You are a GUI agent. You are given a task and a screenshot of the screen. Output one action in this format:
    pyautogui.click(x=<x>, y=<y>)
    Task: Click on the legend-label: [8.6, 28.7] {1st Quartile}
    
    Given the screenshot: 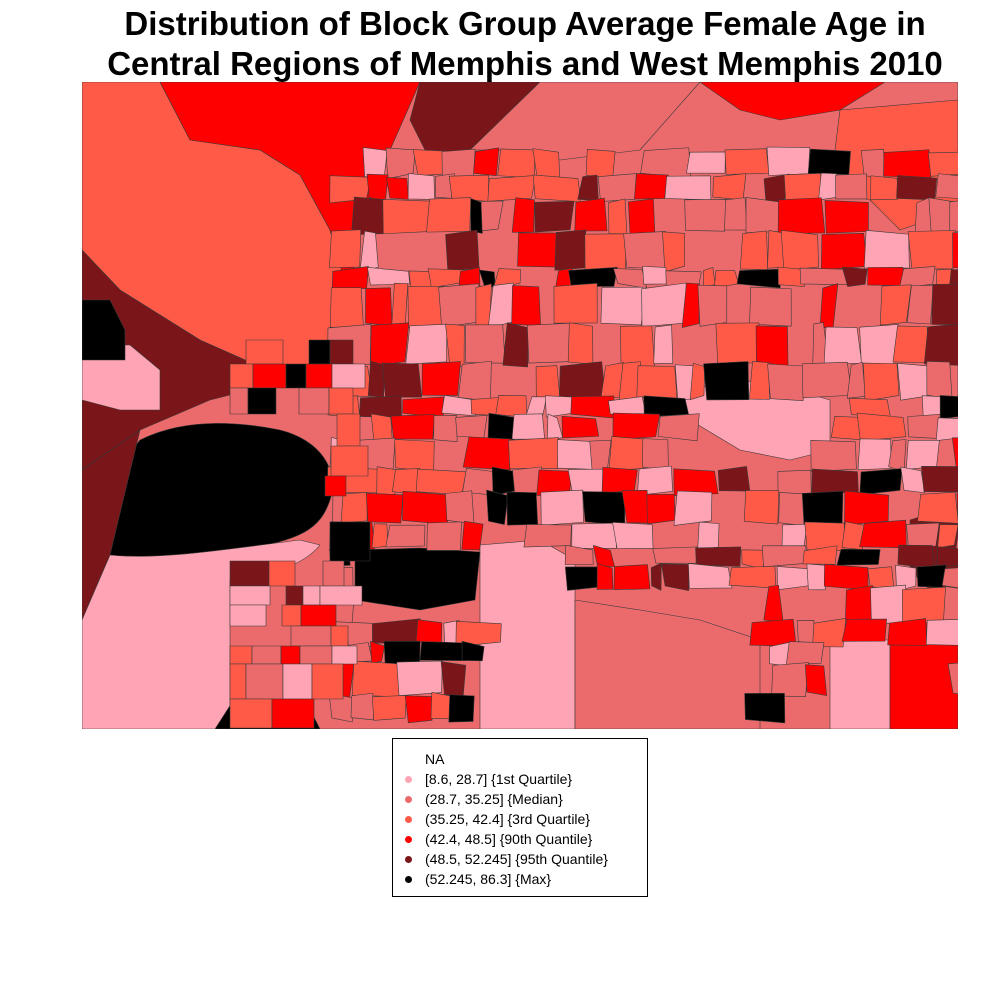 What is the action you would take?
    pyautogui.click(x=499, y=779)
    